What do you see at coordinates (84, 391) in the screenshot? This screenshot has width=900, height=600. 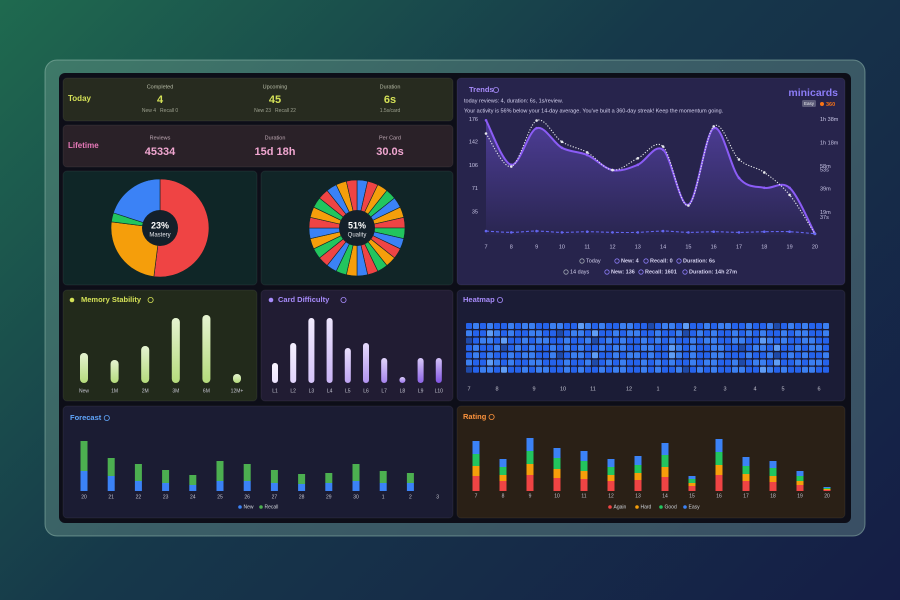 I see `x-tick-label: New` at bounding box center [84, 391].